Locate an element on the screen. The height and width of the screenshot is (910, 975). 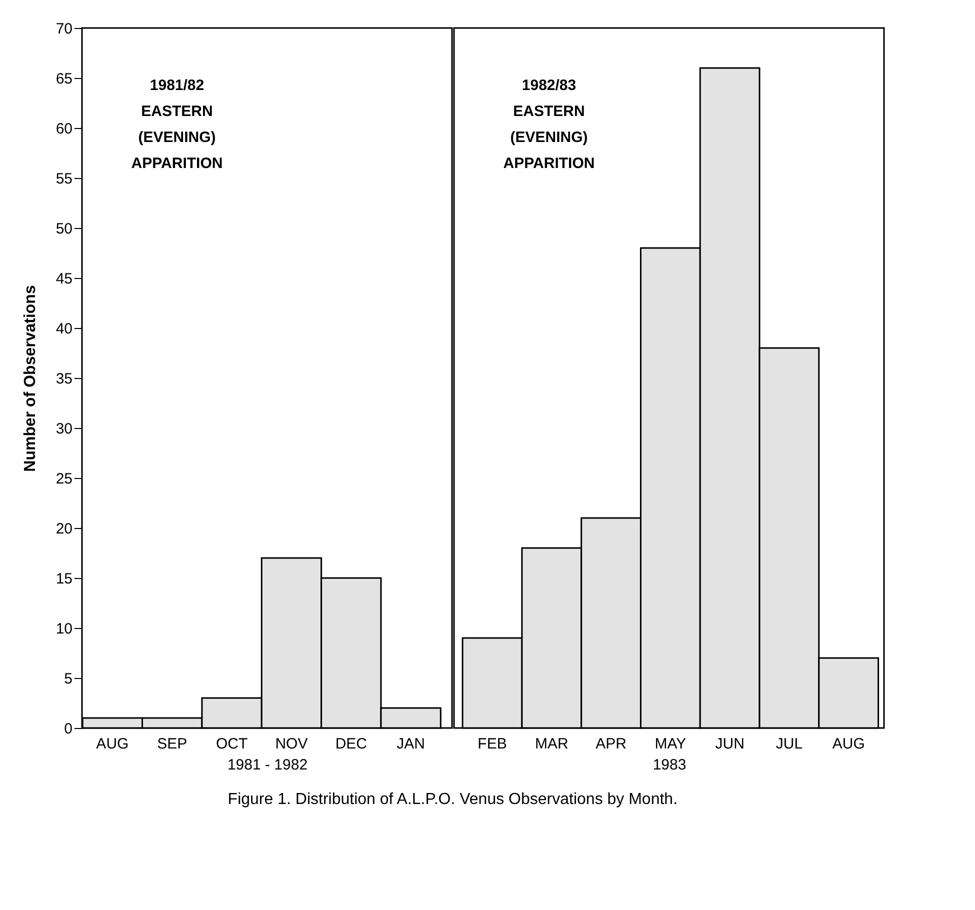
x-tick-label: NOV is located at coordinates (291, 744).